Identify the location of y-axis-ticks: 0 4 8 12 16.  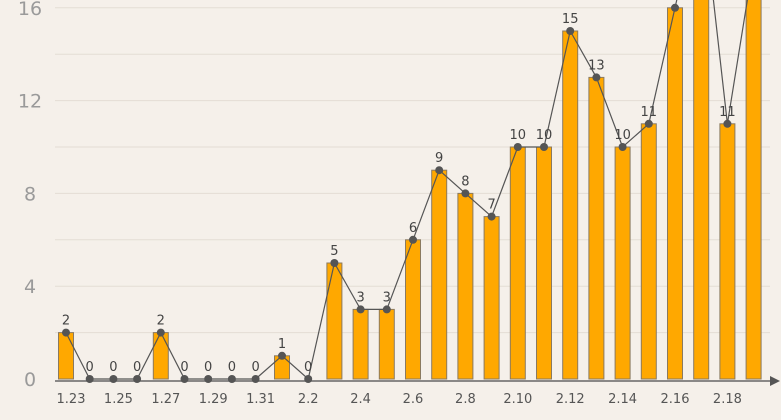
(30, 195).